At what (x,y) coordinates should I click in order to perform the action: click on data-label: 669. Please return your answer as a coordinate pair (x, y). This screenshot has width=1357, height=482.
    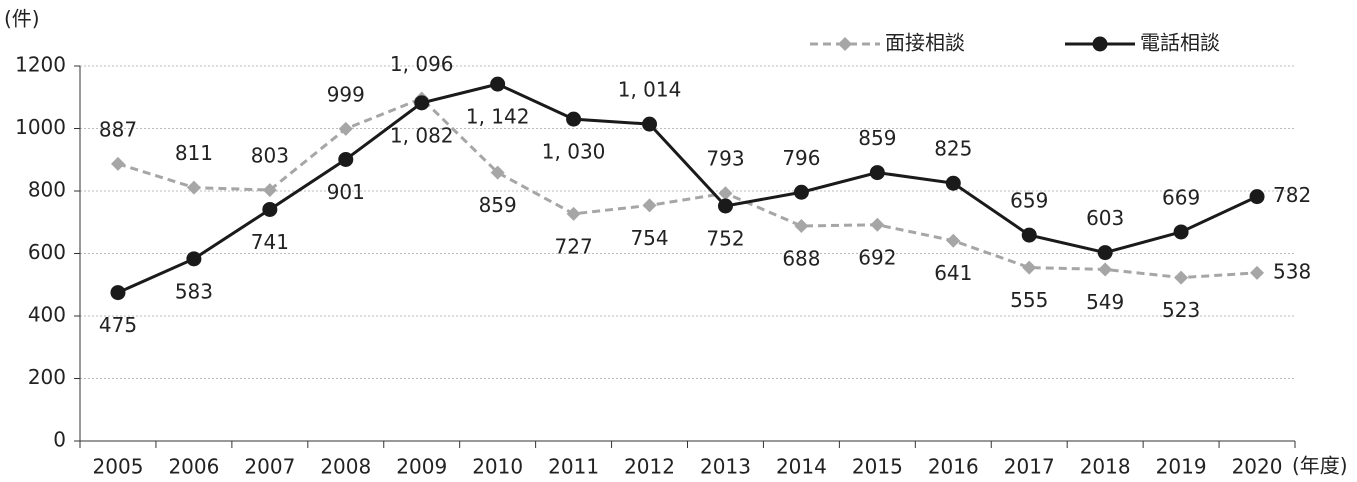
    Looking at the image, I should click on (1181, 197).